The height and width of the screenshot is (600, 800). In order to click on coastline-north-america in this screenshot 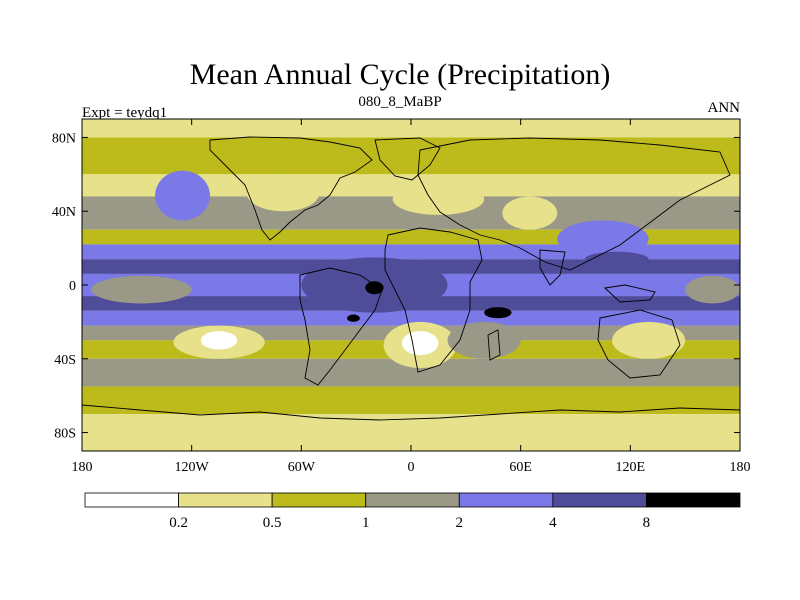, I will do `click(291, 188)`.